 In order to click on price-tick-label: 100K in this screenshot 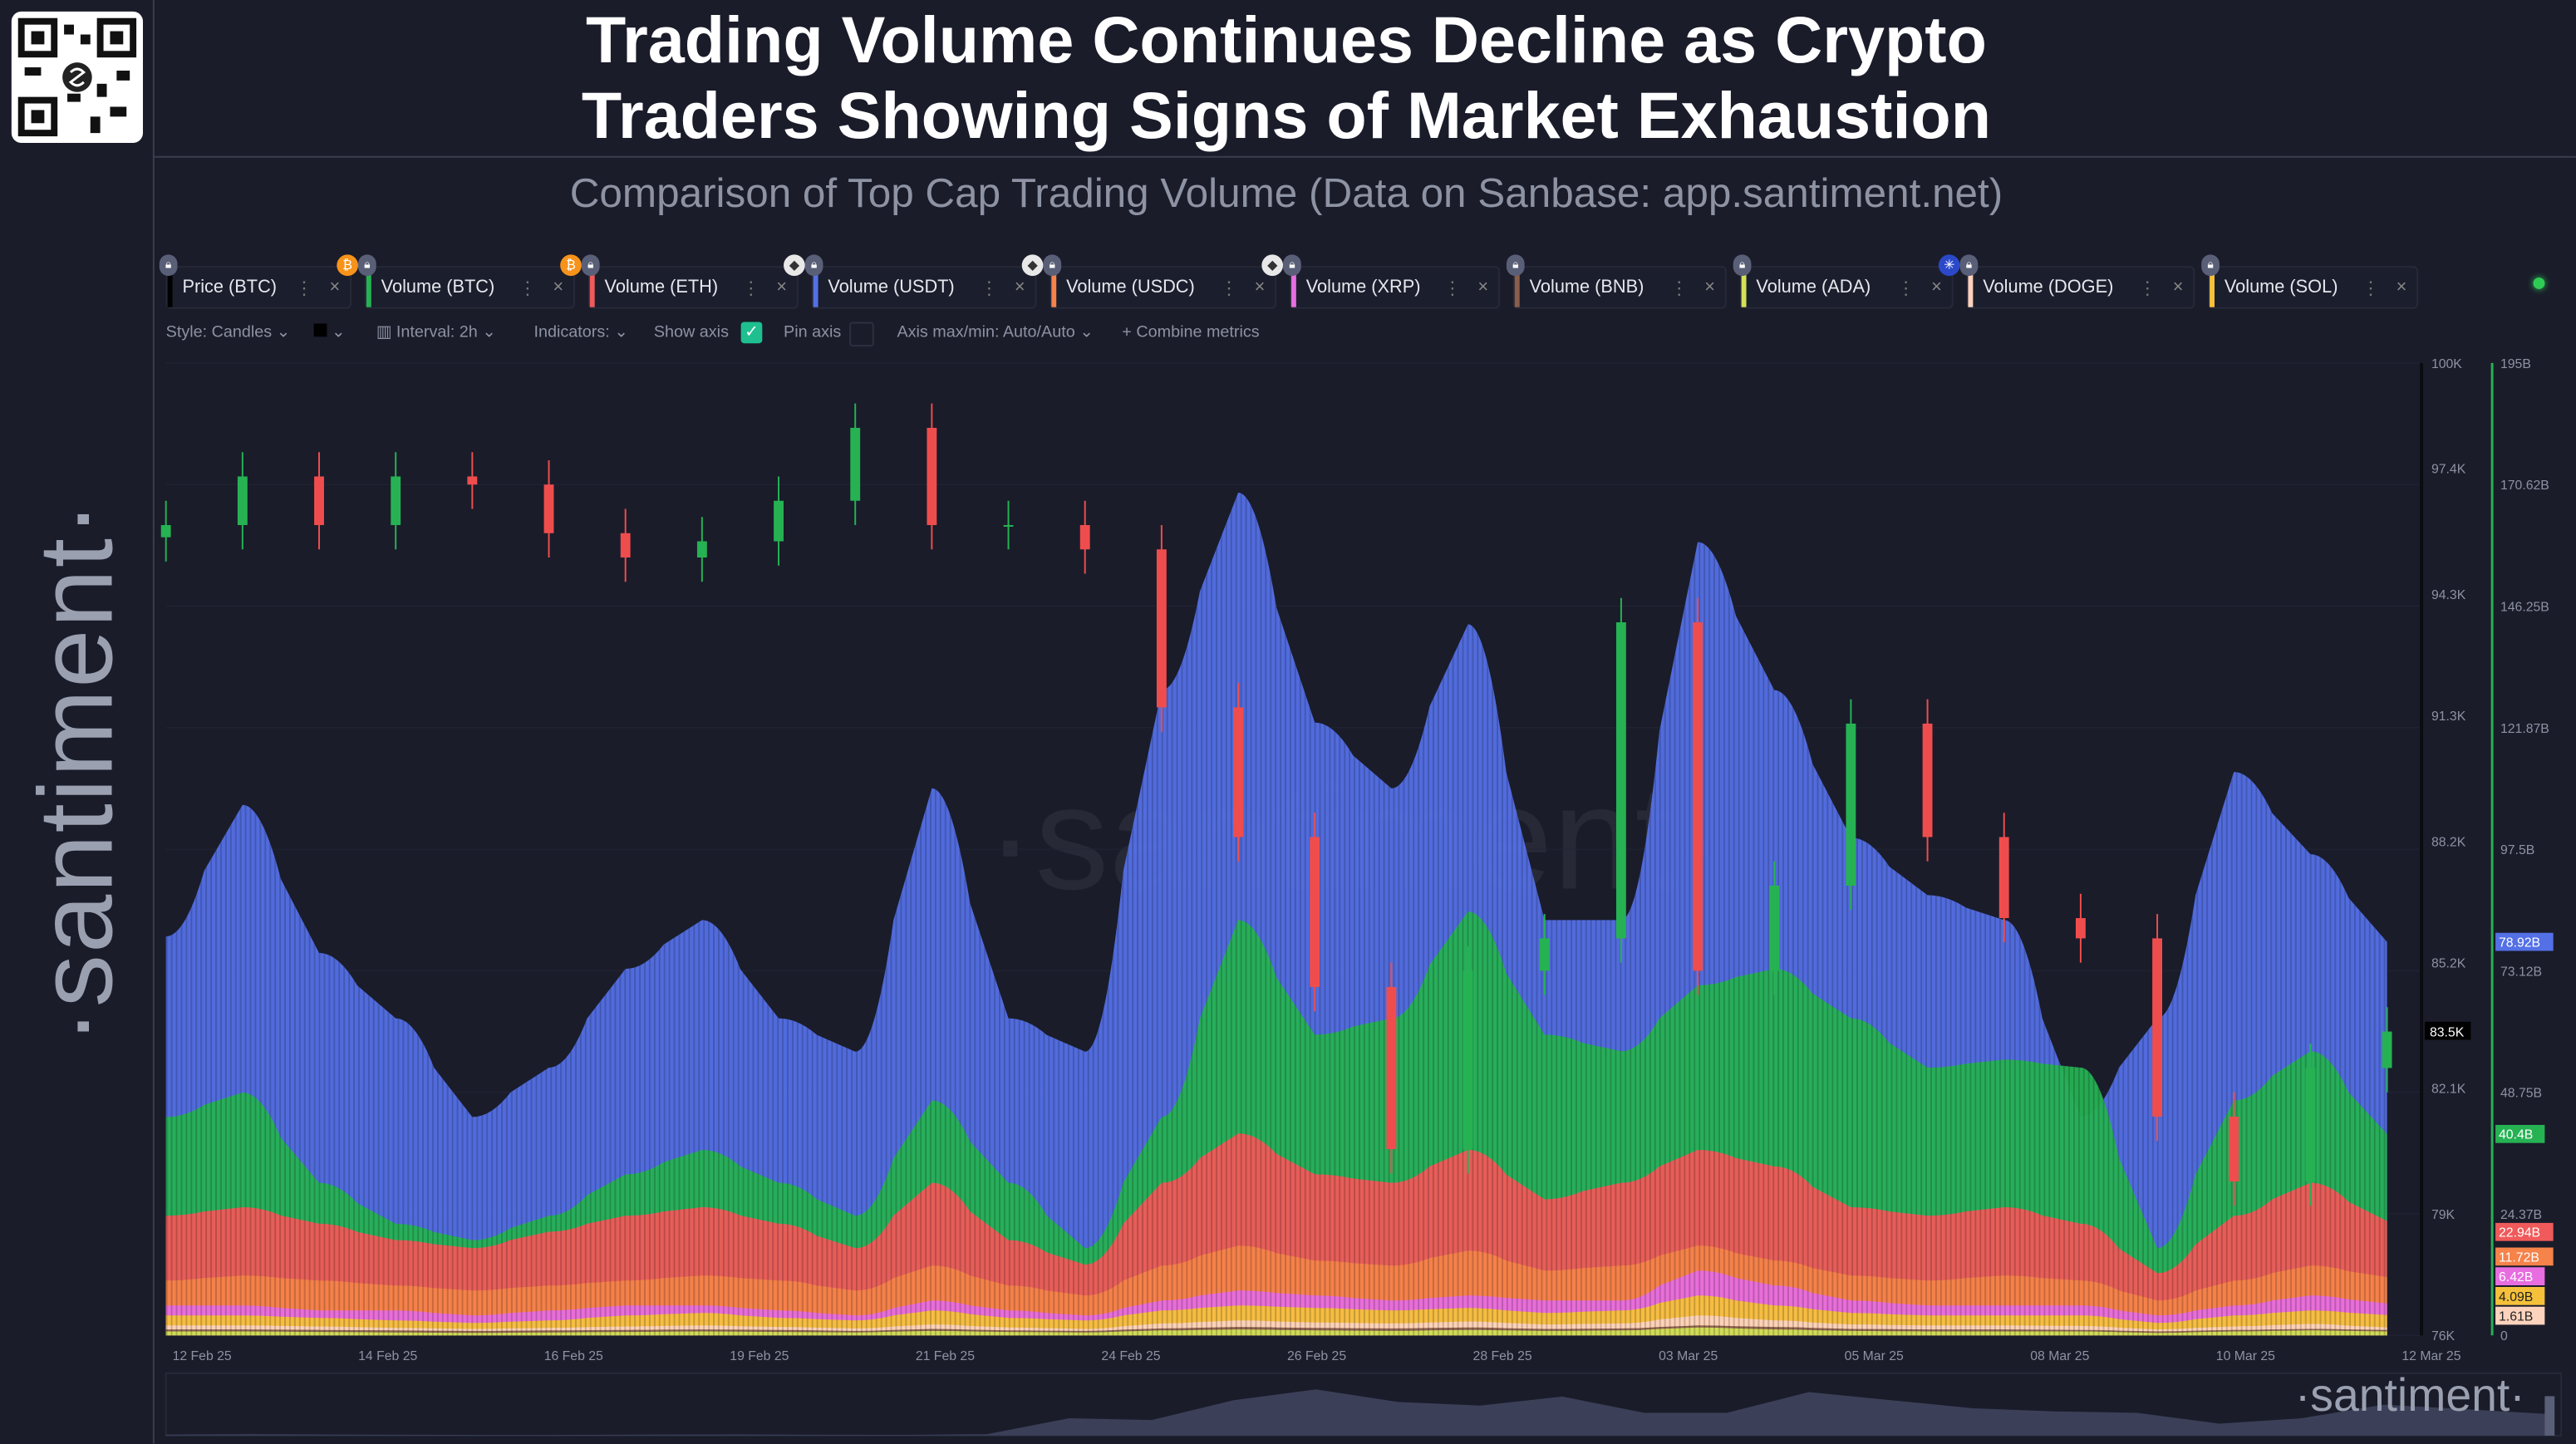, I will do `click(2446, 364)`.